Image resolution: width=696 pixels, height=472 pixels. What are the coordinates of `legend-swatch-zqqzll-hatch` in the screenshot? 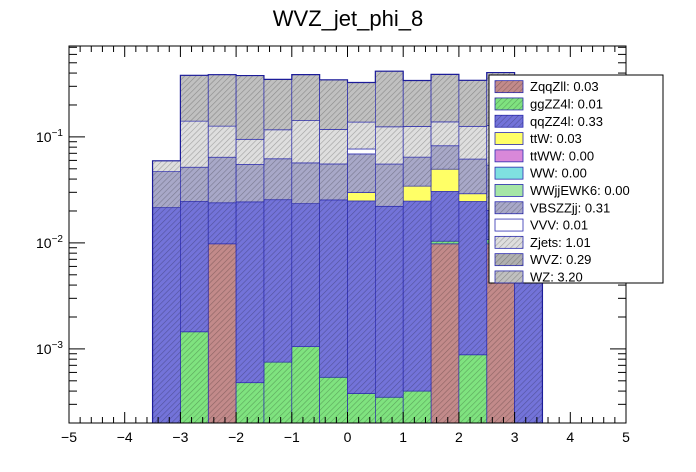 It's located at (509, 86).